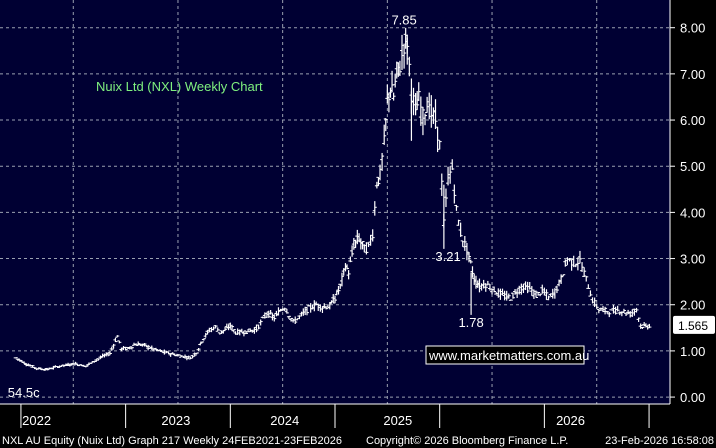 The width and height of the screenshot is (716, 448). What do you see at coordinates (467, 441) in the screenshot?
I see `footer-copyright: Copyright© 2026 Bloomberg Finance L.P.` at bounding box center [467, 441].